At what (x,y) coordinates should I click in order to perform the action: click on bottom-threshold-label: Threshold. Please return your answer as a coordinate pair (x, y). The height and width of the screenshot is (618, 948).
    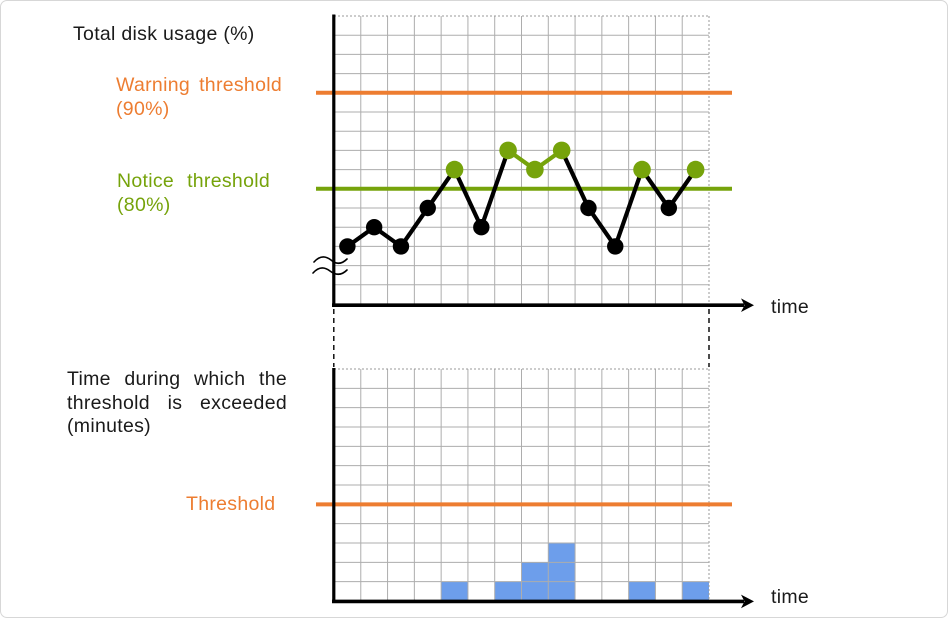
    Looking at the image, I should click on (231, 504).